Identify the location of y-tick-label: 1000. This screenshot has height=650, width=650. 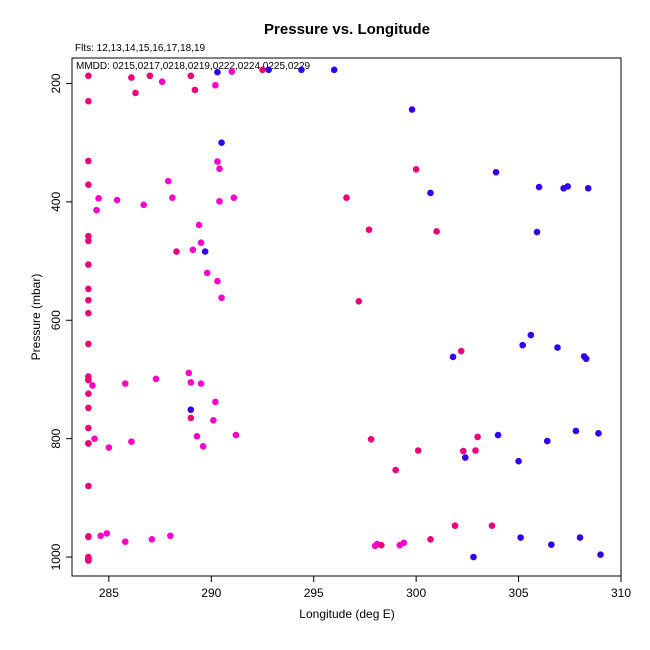
(56, 556).